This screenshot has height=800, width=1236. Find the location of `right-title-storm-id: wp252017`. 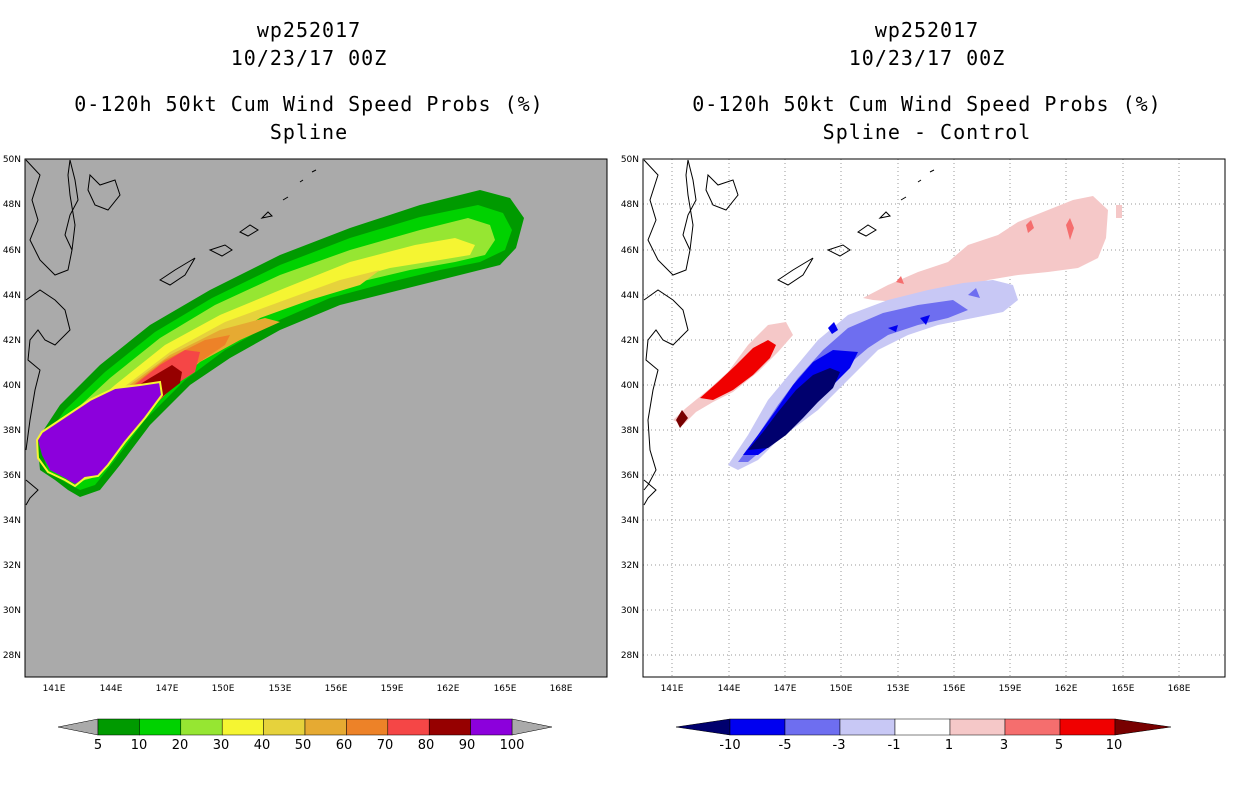

right-title-storm-id: wp252017 is located at coordinates (927, 30).